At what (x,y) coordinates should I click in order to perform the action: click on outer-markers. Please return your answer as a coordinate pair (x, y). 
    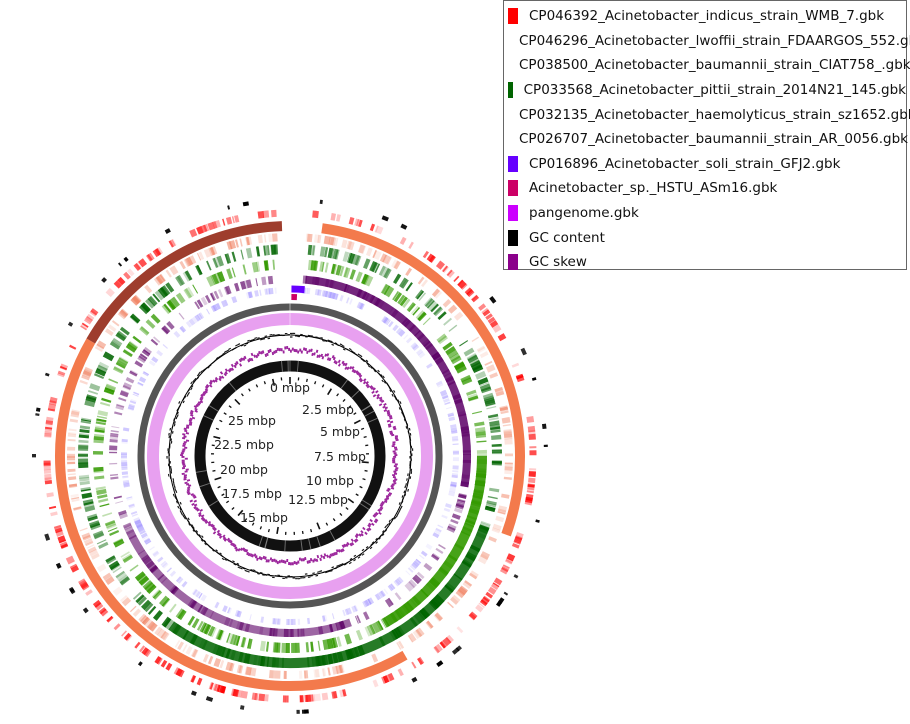
    Looking at the image, I should click on (70, 324).